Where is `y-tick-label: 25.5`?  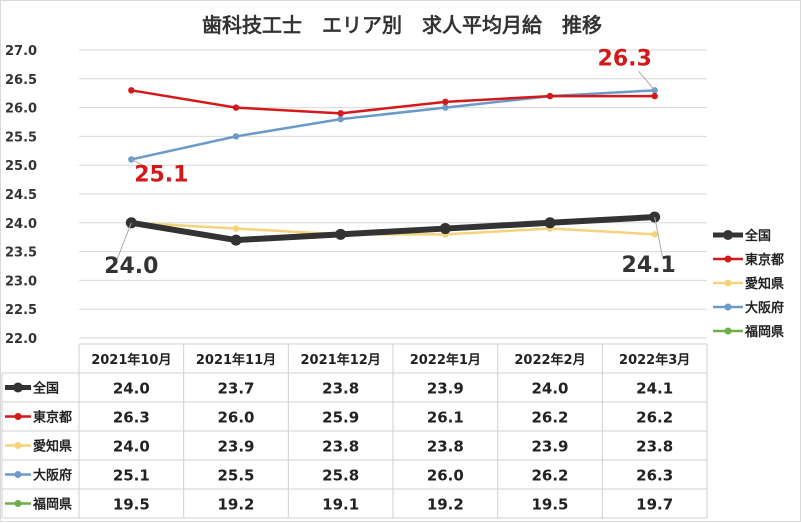
y-tick-label: 25.5 is located at coordinates (21, 137).